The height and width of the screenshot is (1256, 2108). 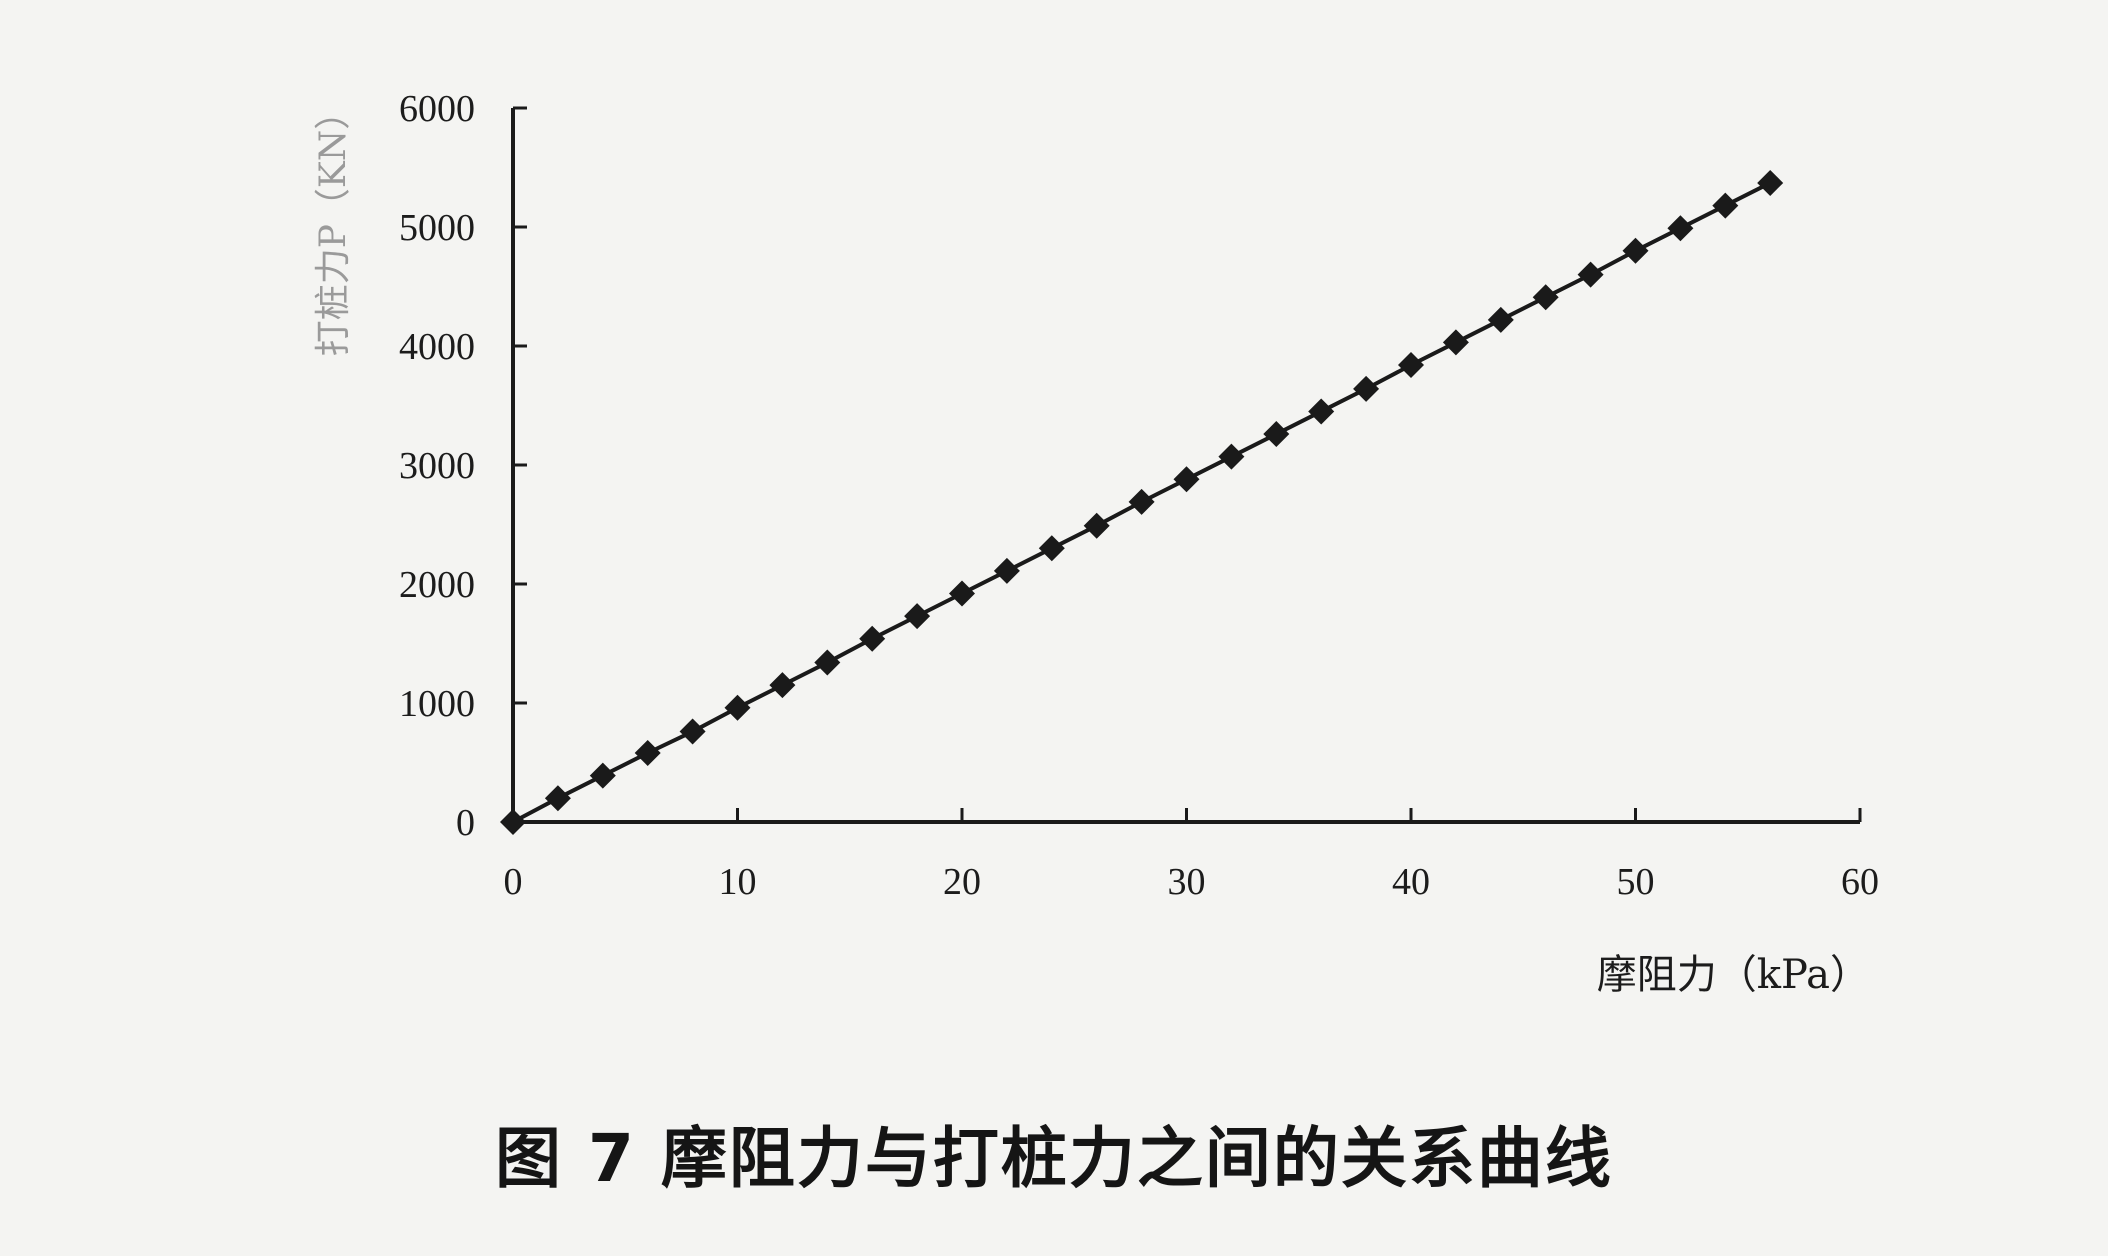 I want to click on y-tick-label: 0, so click(x=465, y=823).